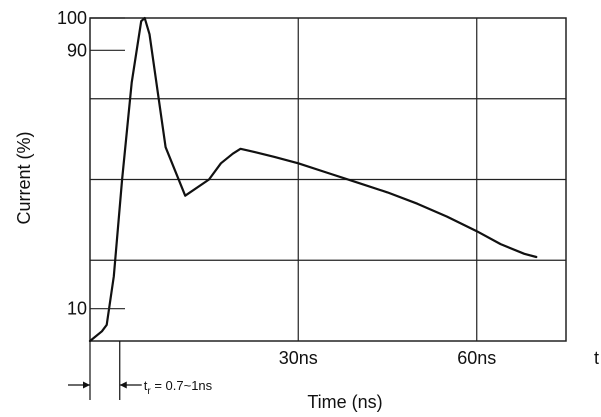 Image resolution: width=601 pixels, height=417 pixels. Describe the element at coordinates (344, 402) in the screenshot. I see `x-axis-label: Time (ns)` at that location.